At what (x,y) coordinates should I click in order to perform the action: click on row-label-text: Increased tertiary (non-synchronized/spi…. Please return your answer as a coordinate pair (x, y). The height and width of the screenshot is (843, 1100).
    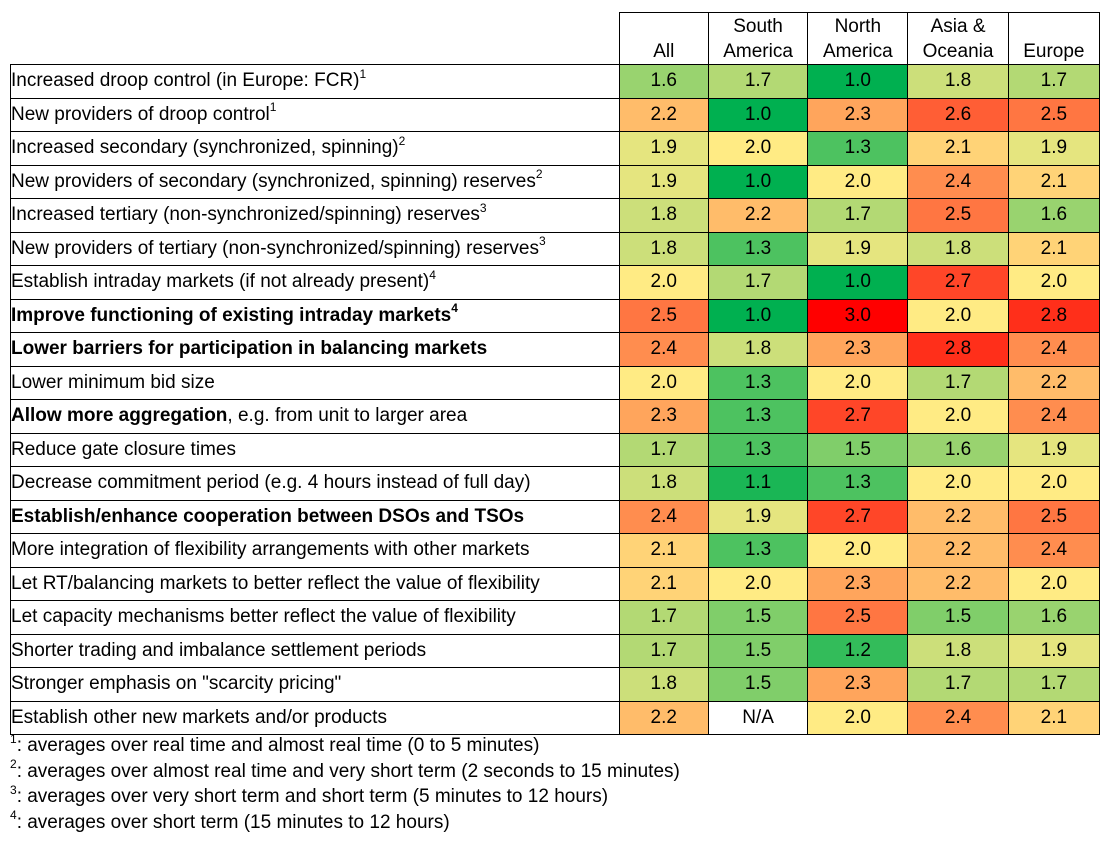
    Looking at the image, I should click on (245, 215).